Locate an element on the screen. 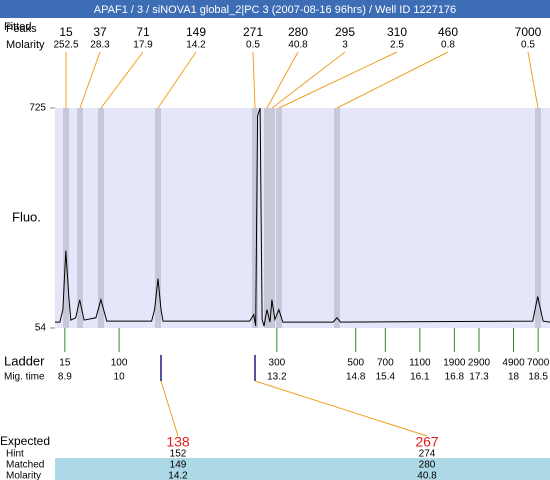 The image size is (550, 480). peak-size: 280 is located at coordinates (298, 32).